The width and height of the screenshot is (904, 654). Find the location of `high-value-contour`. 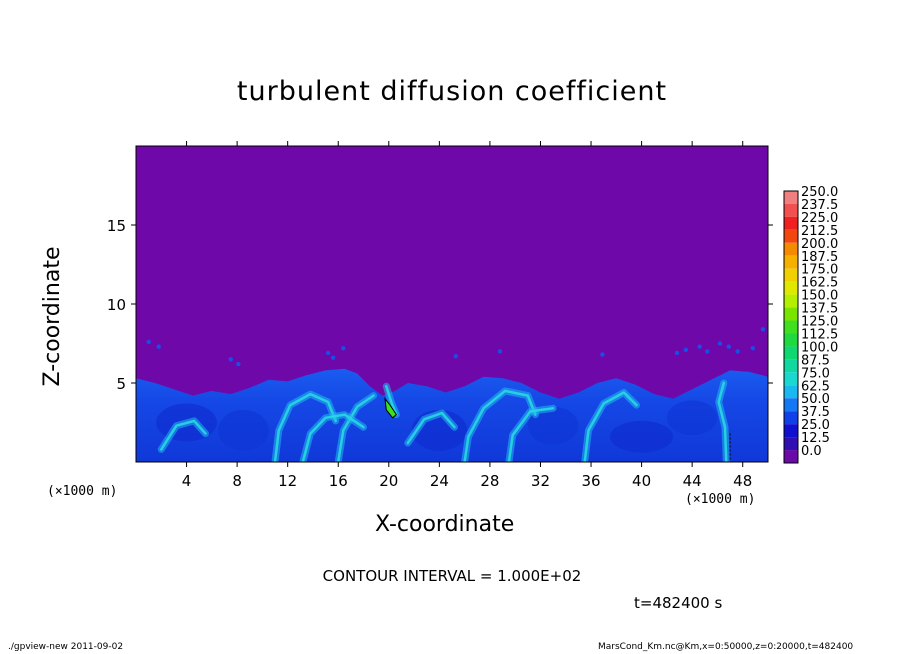

high-value-contour is located at coordinates (391, 408).